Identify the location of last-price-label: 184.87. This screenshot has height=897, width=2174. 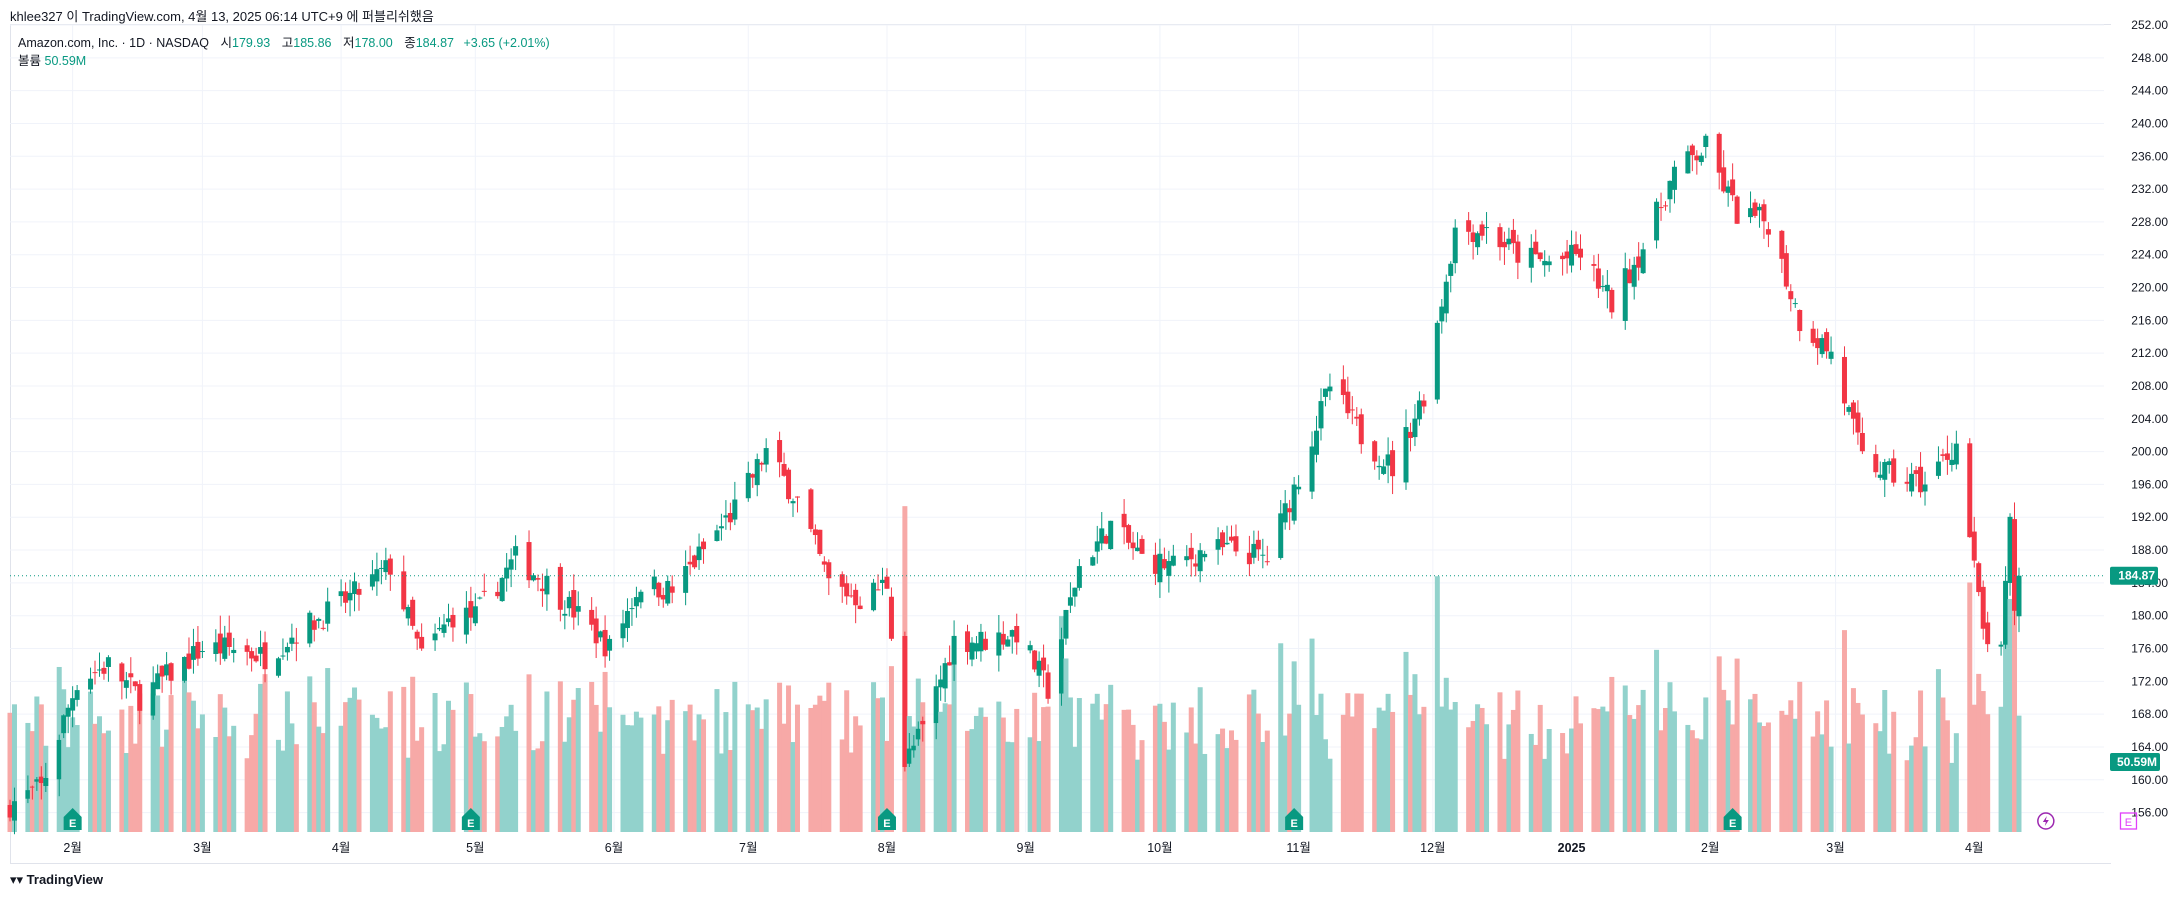
(2136, 576).